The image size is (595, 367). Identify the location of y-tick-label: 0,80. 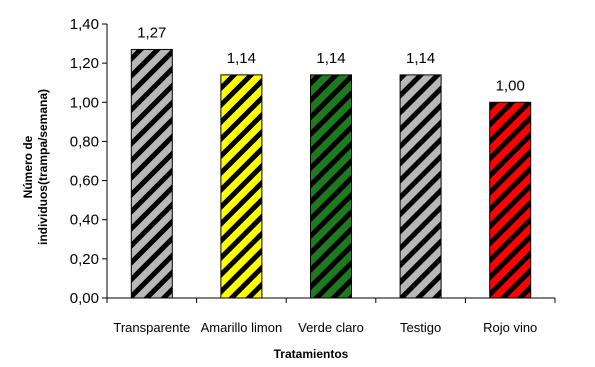
(84, 141).